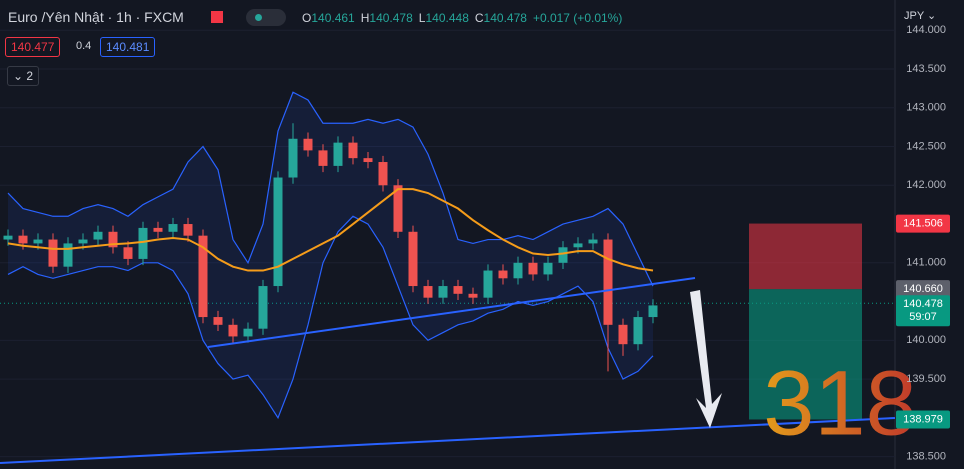 The image size is (964, 469). What do you see at coordinates (422, 18) in the screenshot?
I see `ohlc-key: L` at bounding box center [422, 18].